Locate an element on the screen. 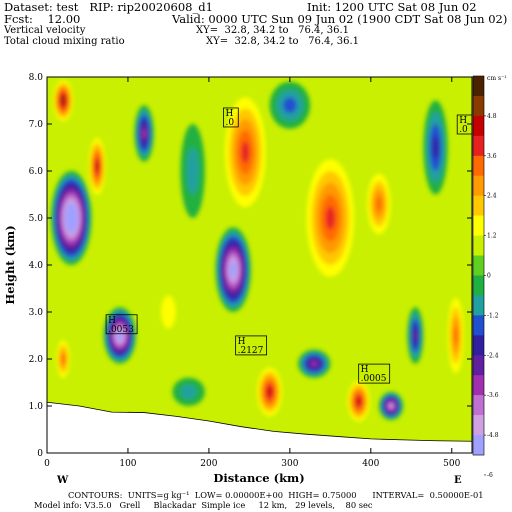 The image size is (512, 512). y-tick-label-4: 4.0 is located at coordinates (36, 266).